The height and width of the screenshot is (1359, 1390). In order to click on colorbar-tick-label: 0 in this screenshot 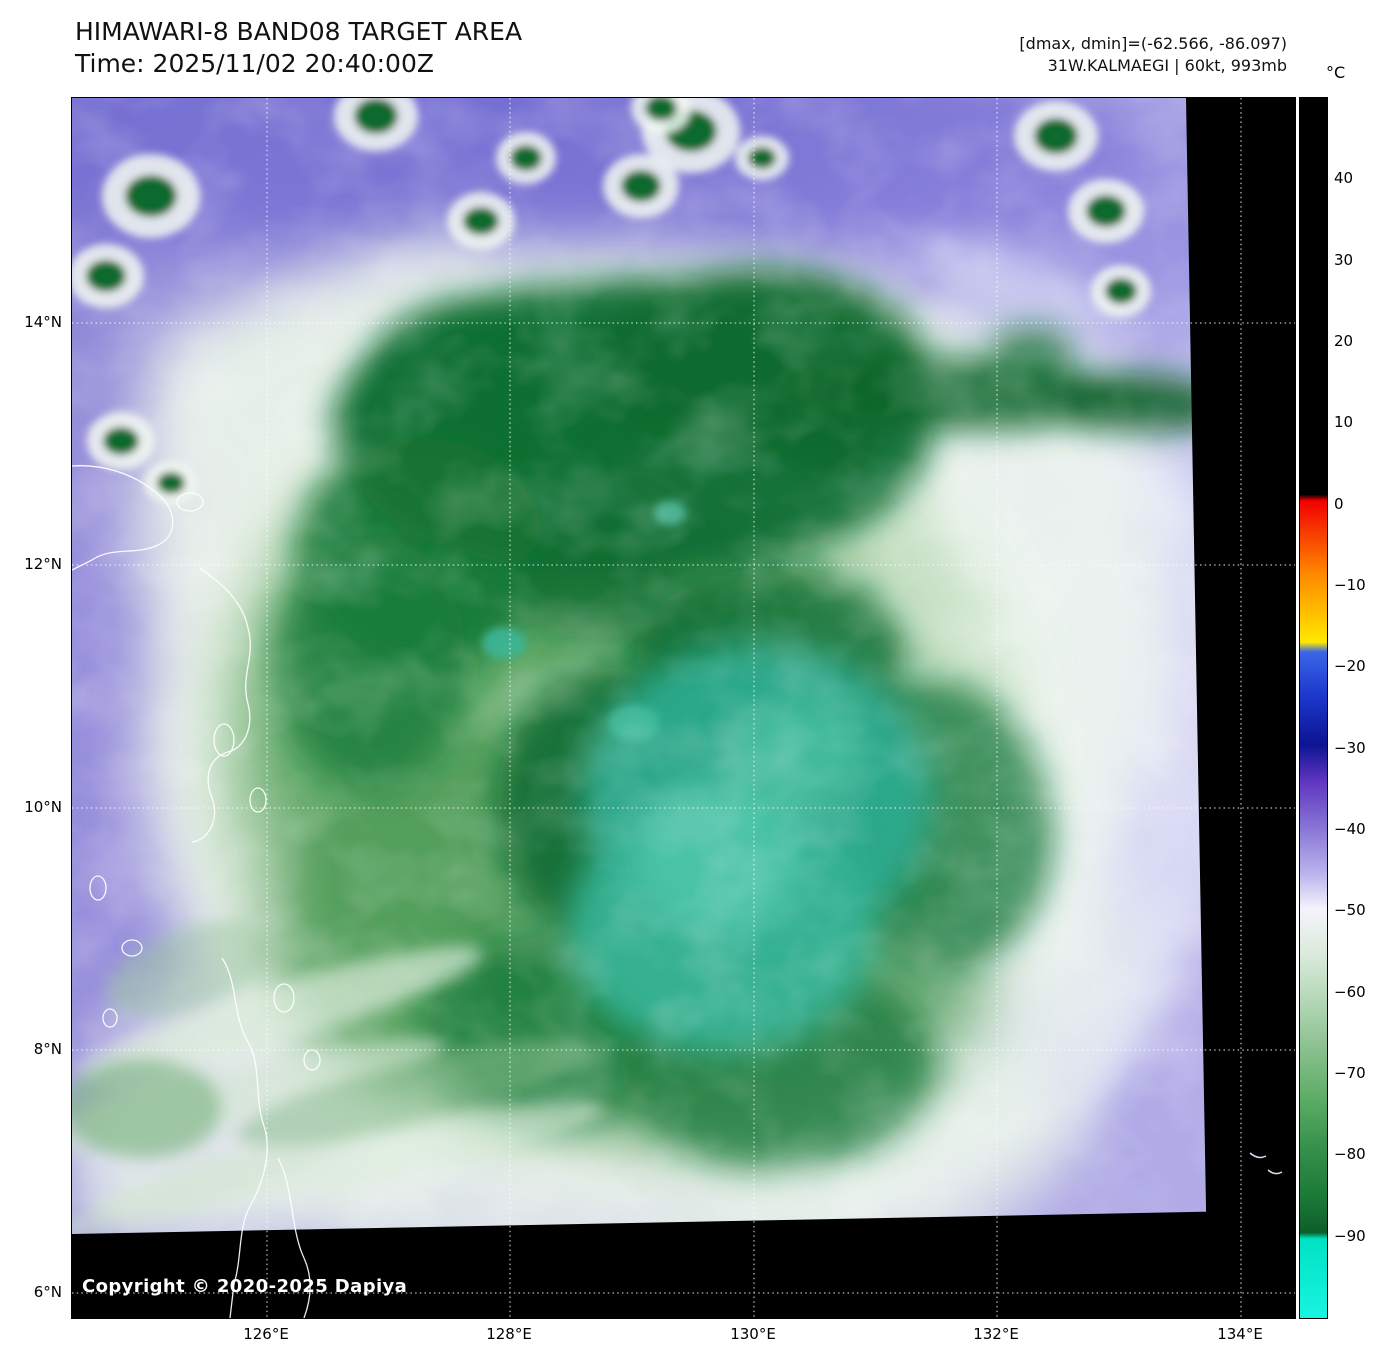, I will do `click(1339, 504)`.